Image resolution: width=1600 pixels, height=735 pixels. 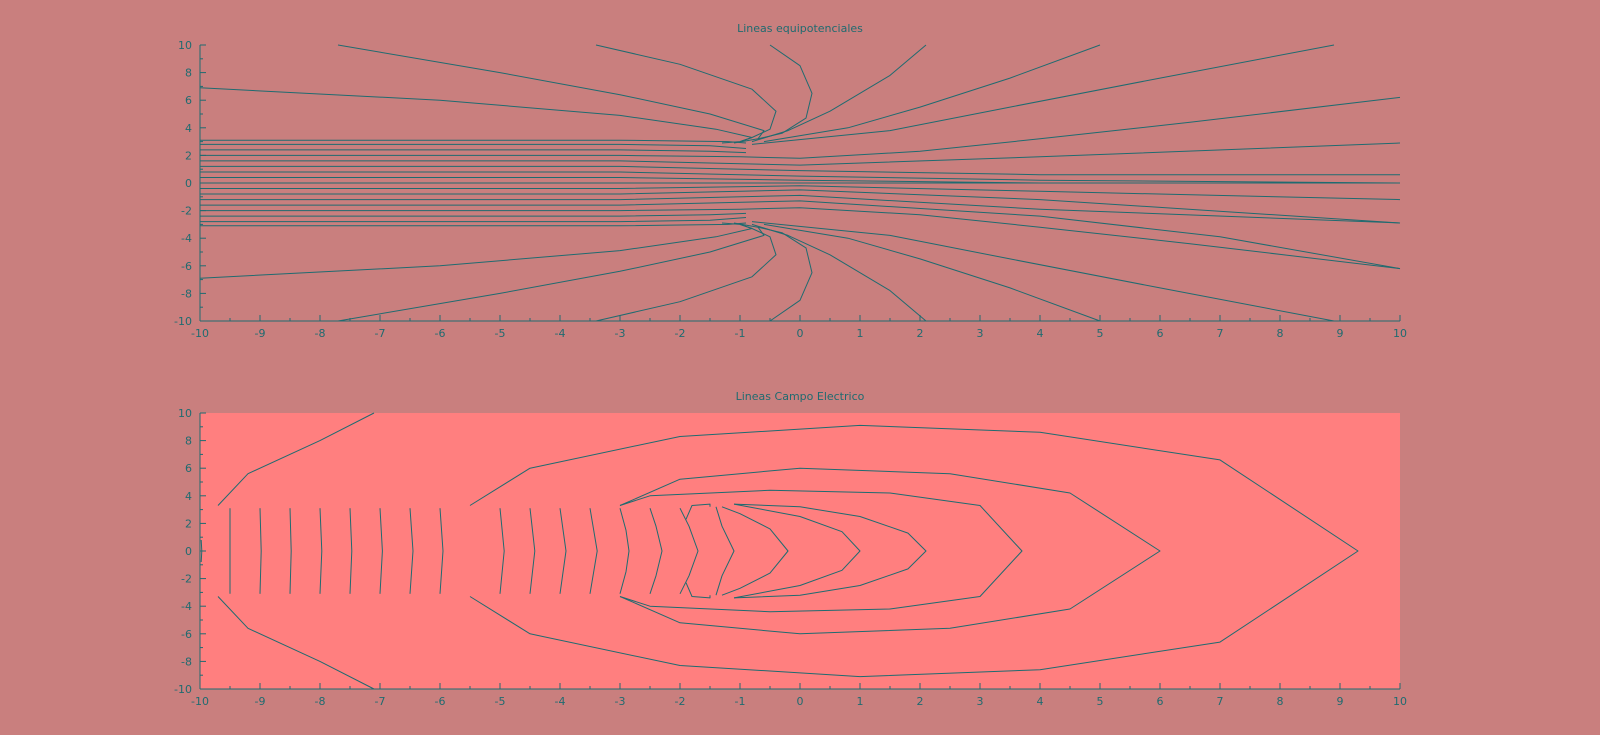 I want to click on plot-2-y-tick-label: 4, so click(x=188, y=496).